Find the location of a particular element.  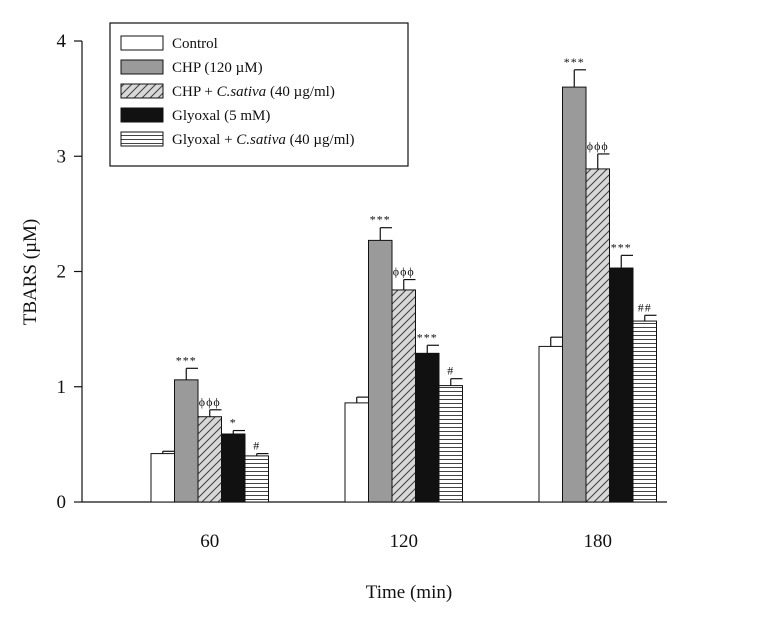

legend-entry: CHP + C.sativa (40 µg/ml) is located at coordinates (227, 91).